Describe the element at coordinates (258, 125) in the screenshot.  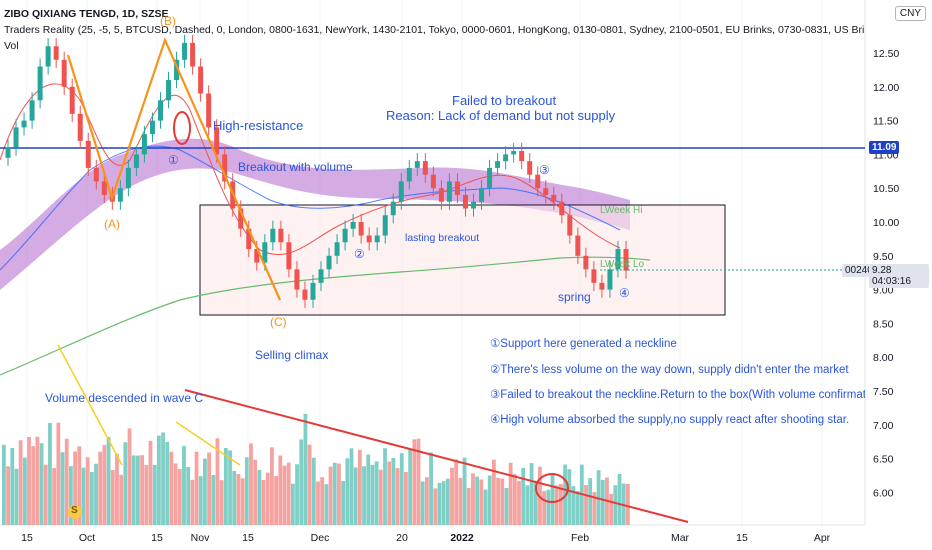
I see `high-resistance-label: High-resistance` at that location.